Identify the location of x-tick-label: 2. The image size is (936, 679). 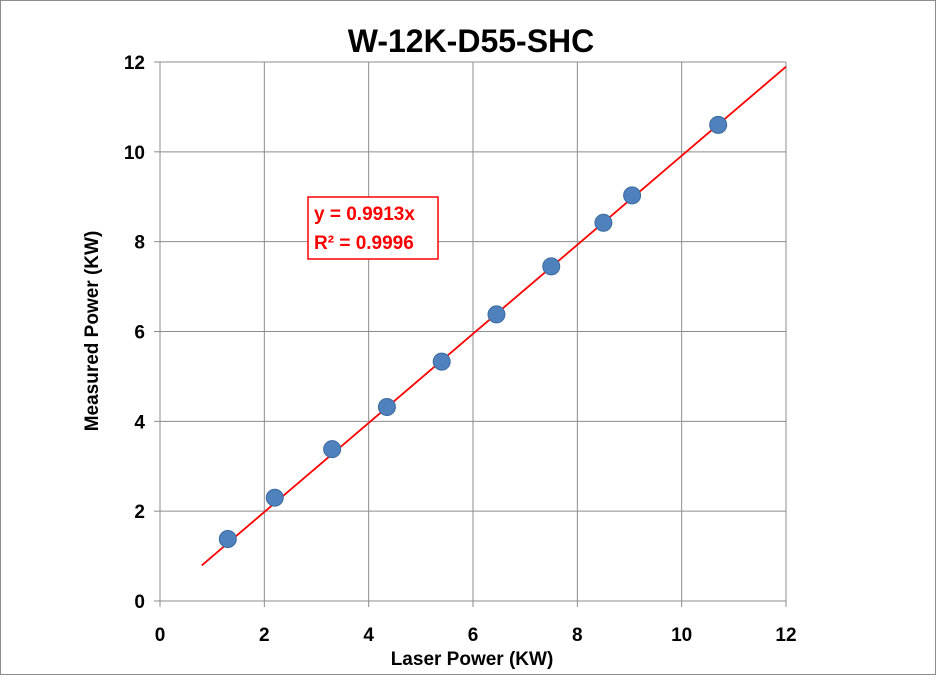
(264, 635).